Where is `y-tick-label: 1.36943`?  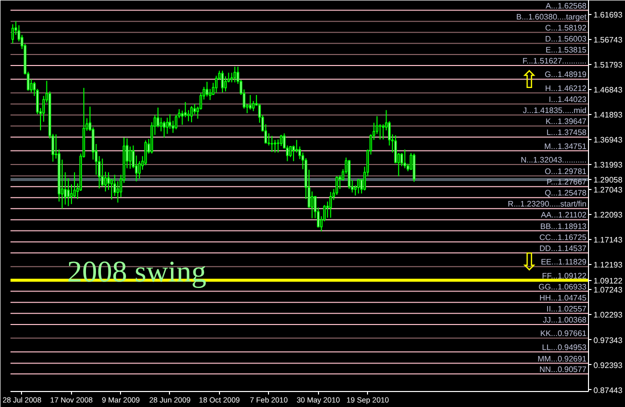 y-tick-label: 1.36943 is located at coordinates (608, 140).